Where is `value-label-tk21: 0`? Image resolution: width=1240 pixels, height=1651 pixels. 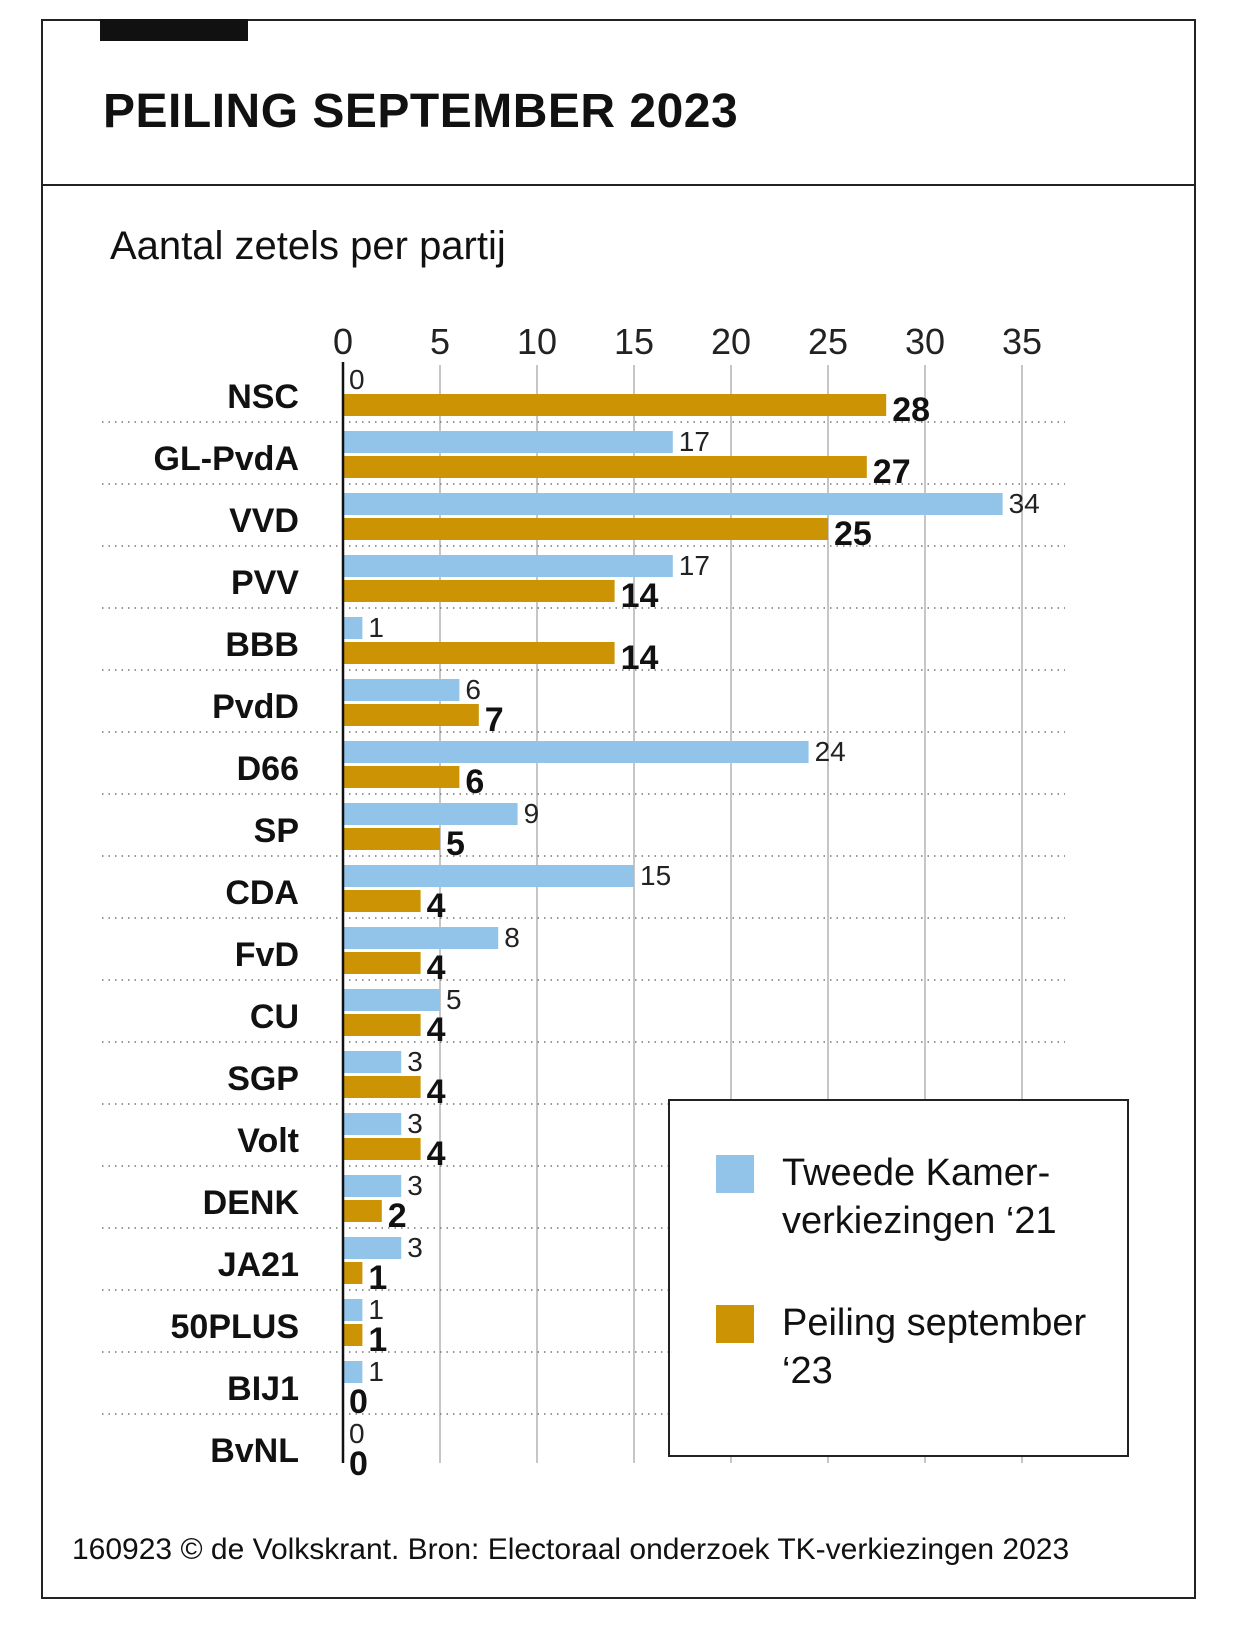 value-label-tk21: 0 is located at coordinates (357, 1433).